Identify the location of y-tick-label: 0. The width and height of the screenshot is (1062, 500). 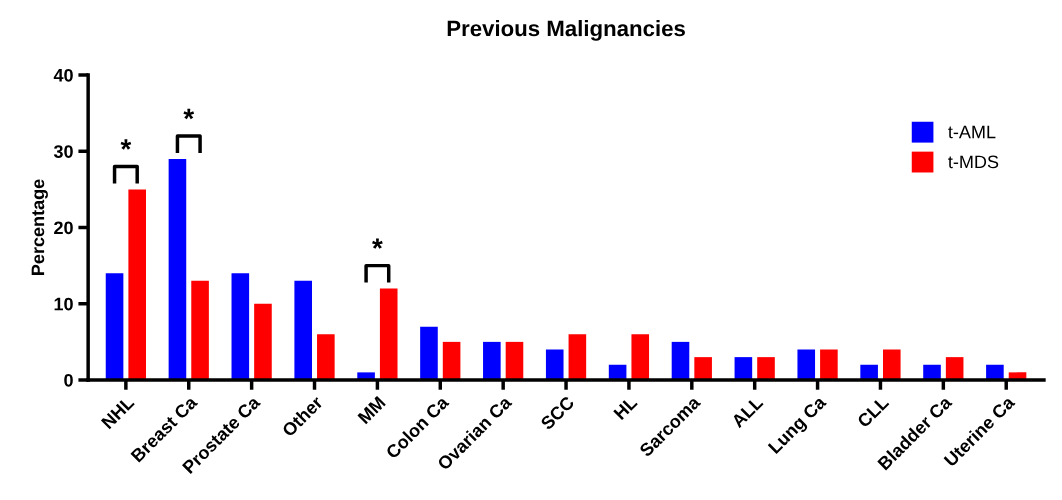
(68, 380).